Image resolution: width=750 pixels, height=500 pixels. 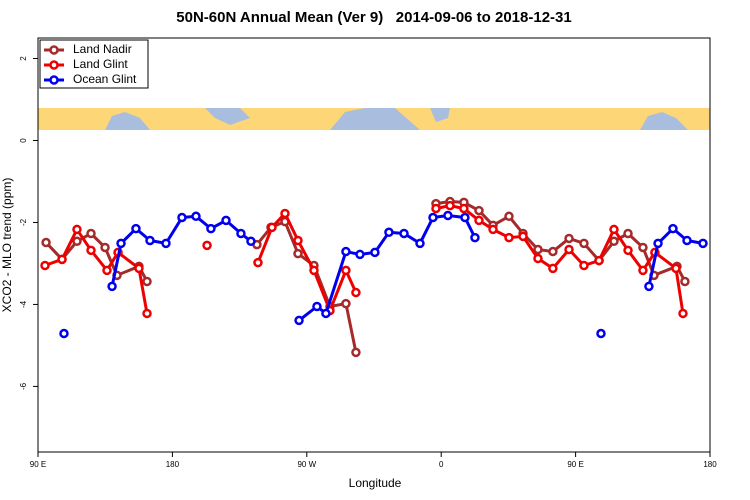 What do you see at coordinates (23, 58) in the screenshot?
I see `y-tick-label: 2` at bounding box center [23, 58].